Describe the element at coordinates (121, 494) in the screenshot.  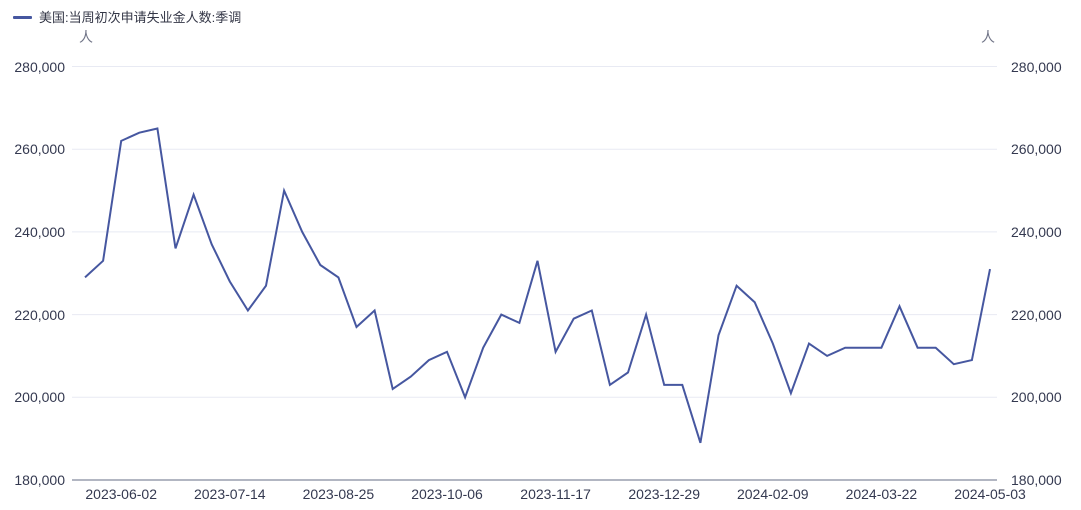
I see `x-tick-label: 2023-06-02` at that location.